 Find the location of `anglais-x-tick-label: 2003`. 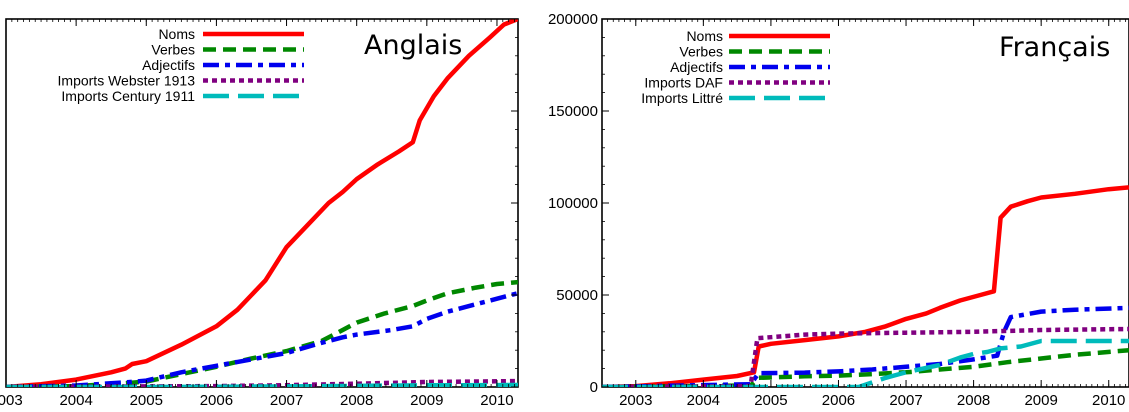

anglais-x-tick-label: 2003 is located at coordinates (11, 400).